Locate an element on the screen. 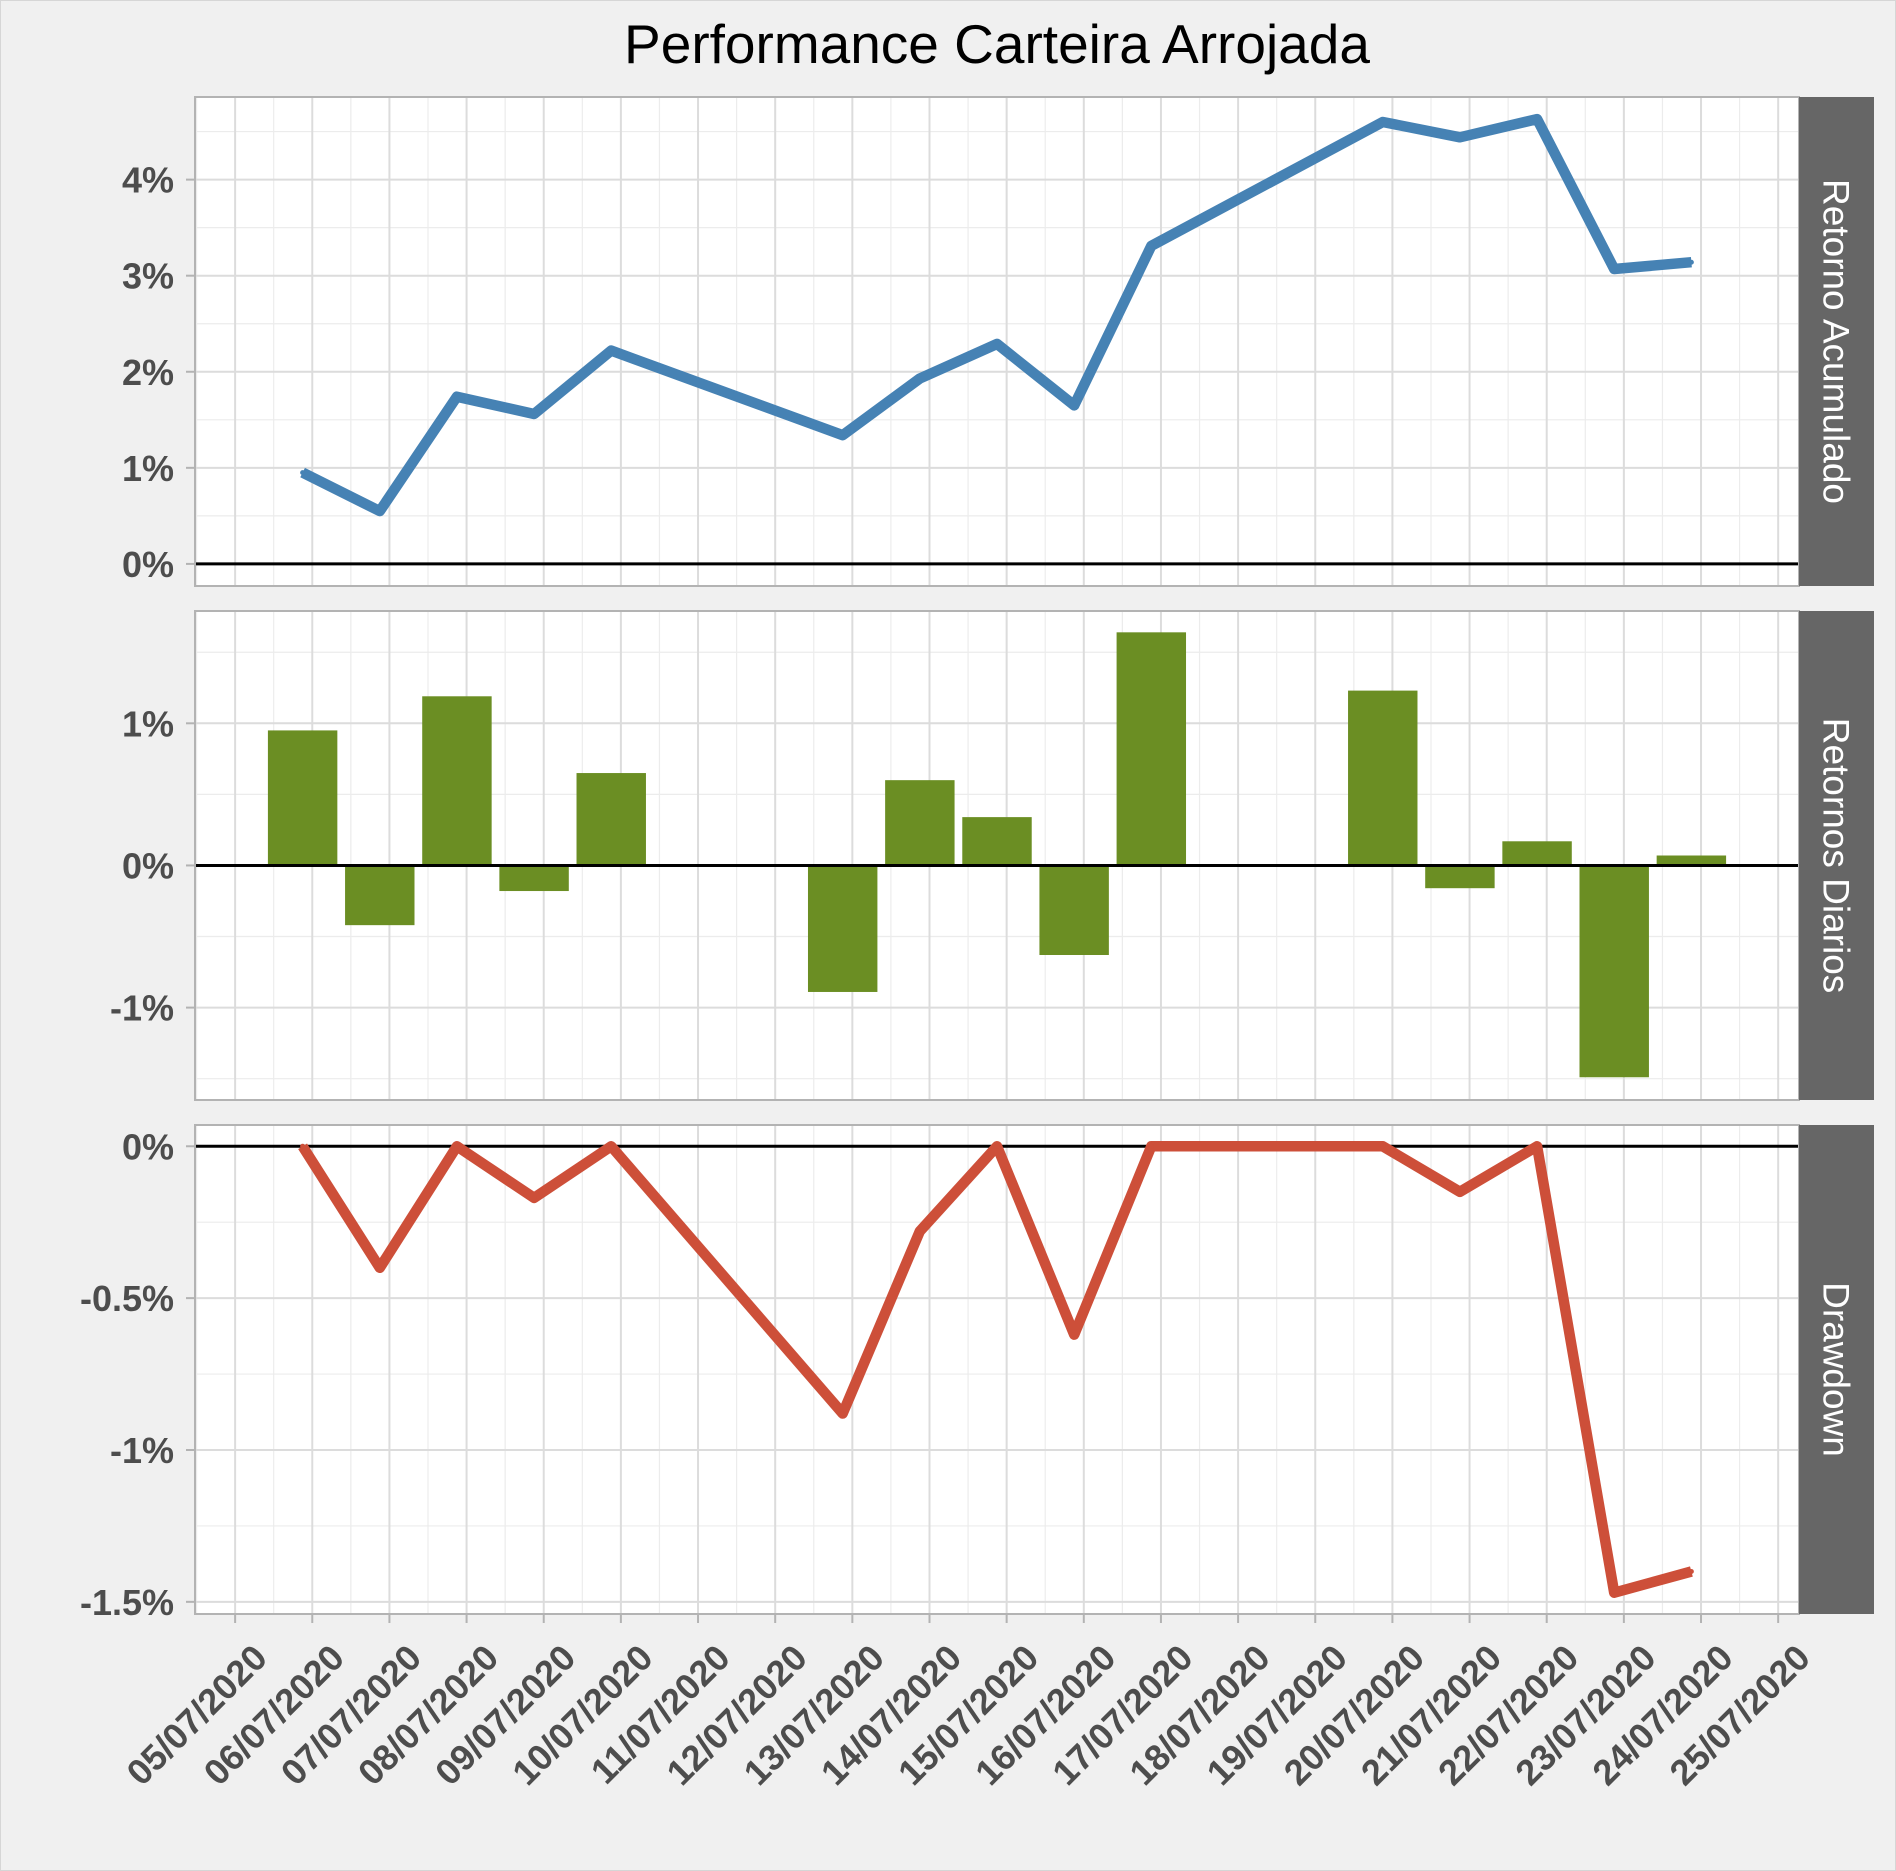  drawdown-y-tick-label: -0.5% is located at coordinates (127, 1298).